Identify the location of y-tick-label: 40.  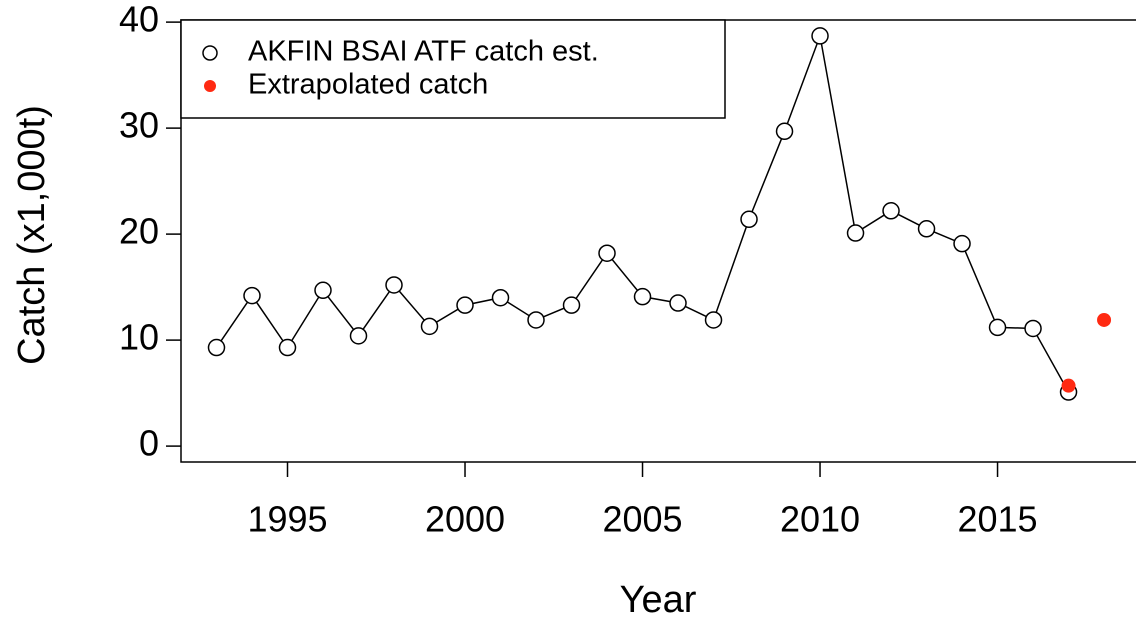
(139, 20).